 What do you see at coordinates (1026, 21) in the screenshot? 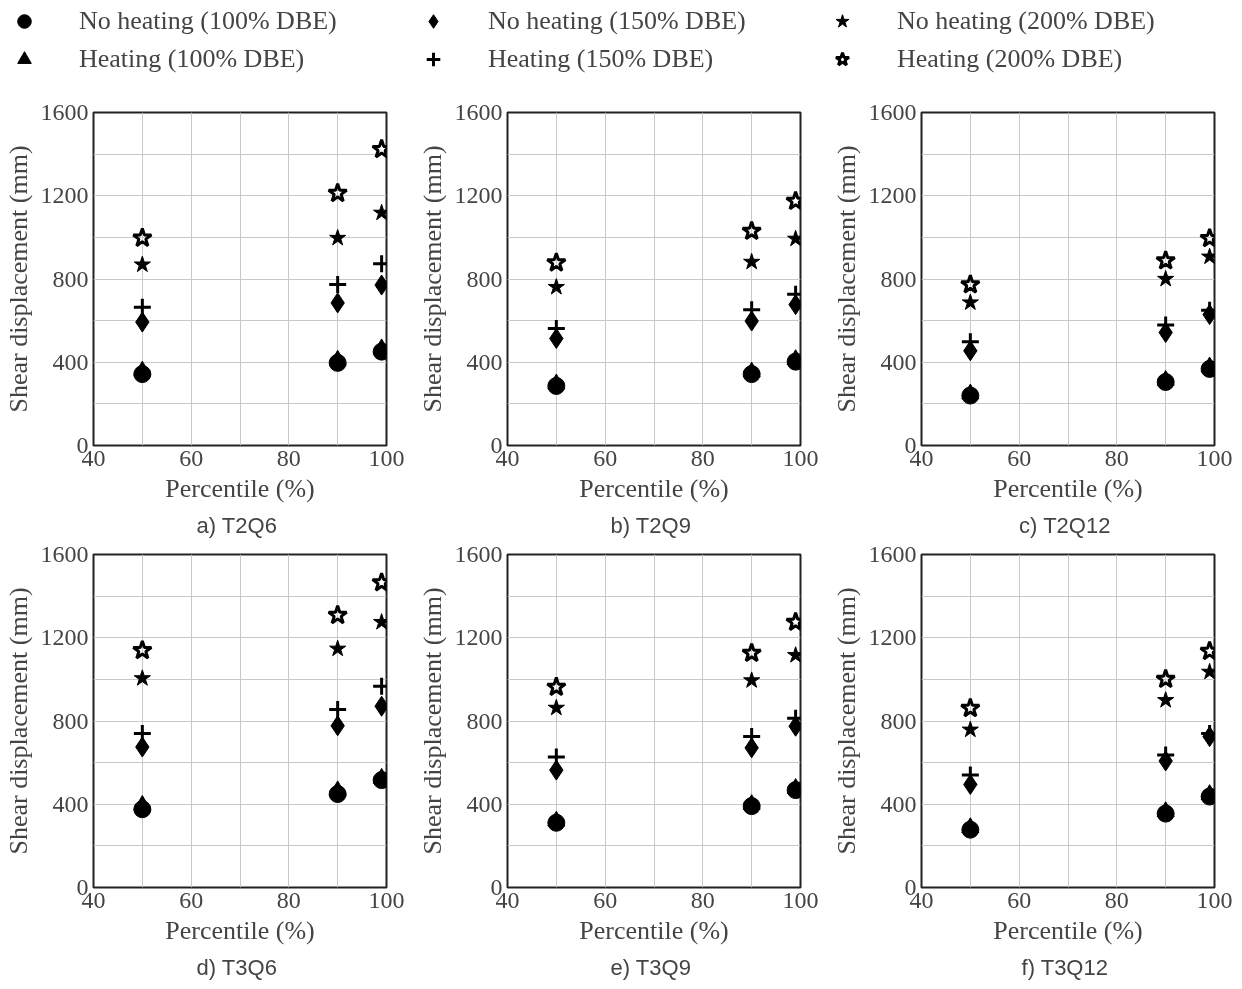
I see `legend-label: No heating (200% DBE)` at bounding box center [1026, 21].